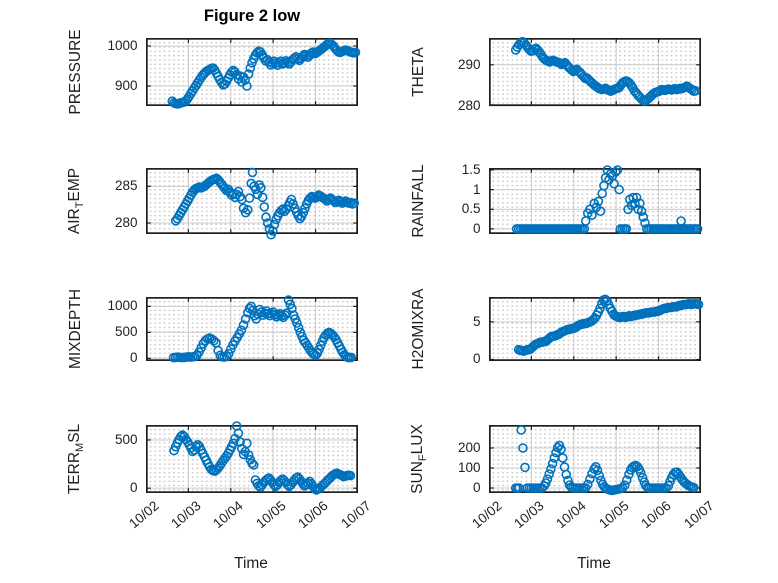 This screenshot has height=583, width=778. I want to click on y-tick-label: 1.5, so click(471, 169).